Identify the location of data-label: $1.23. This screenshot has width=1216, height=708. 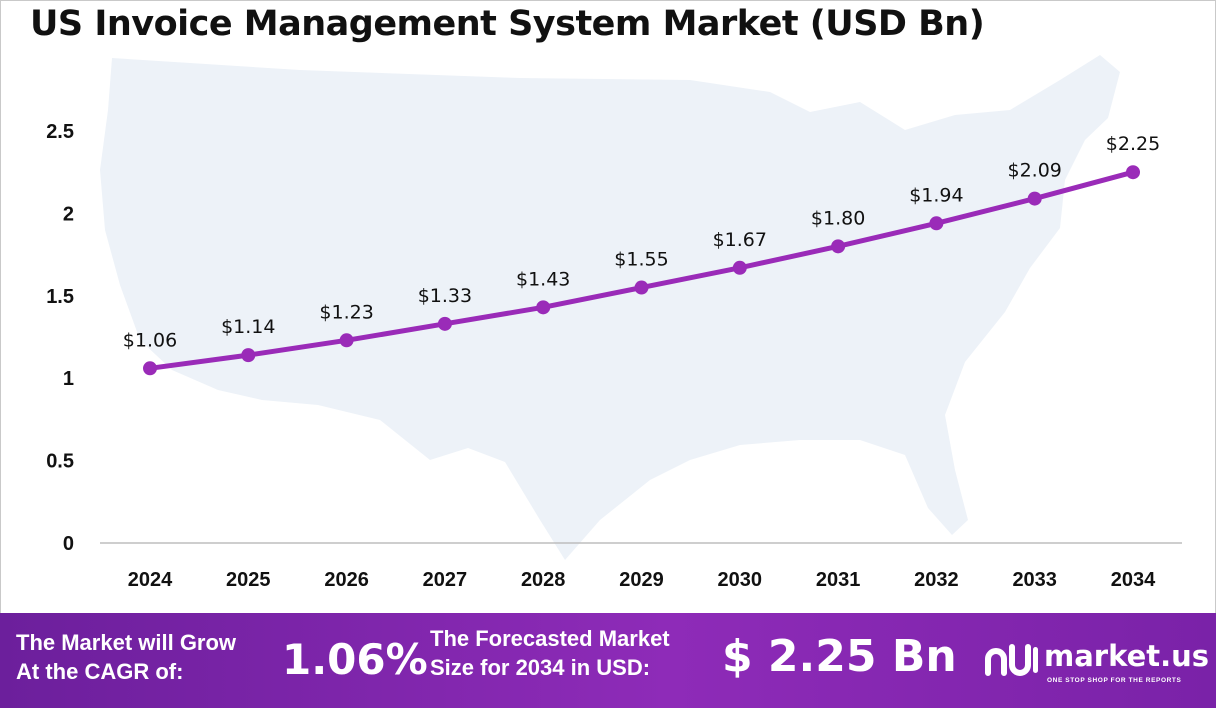
(346, 312).